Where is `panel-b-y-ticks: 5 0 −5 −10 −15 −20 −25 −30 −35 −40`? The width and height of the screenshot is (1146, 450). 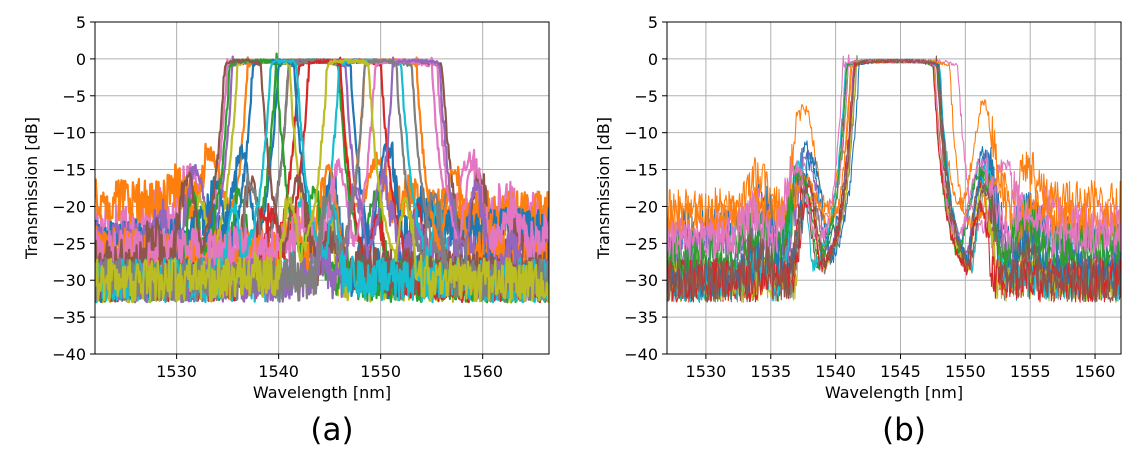 panel-b-y-ticks: 5 0 −5 −10 −15 −20 −25 −30 −35 −40 is located at coordinates (645, 188).